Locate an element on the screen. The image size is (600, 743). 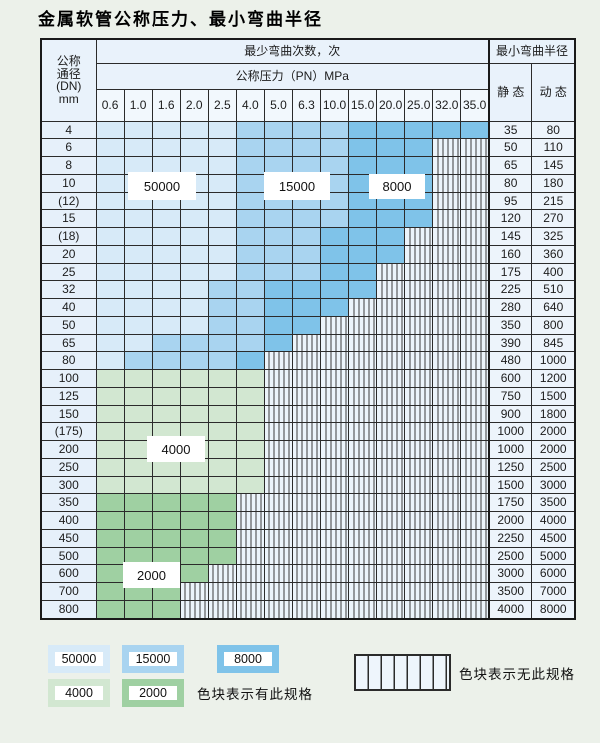
dynamic-value: 640 is located at coordinates (553, 307).